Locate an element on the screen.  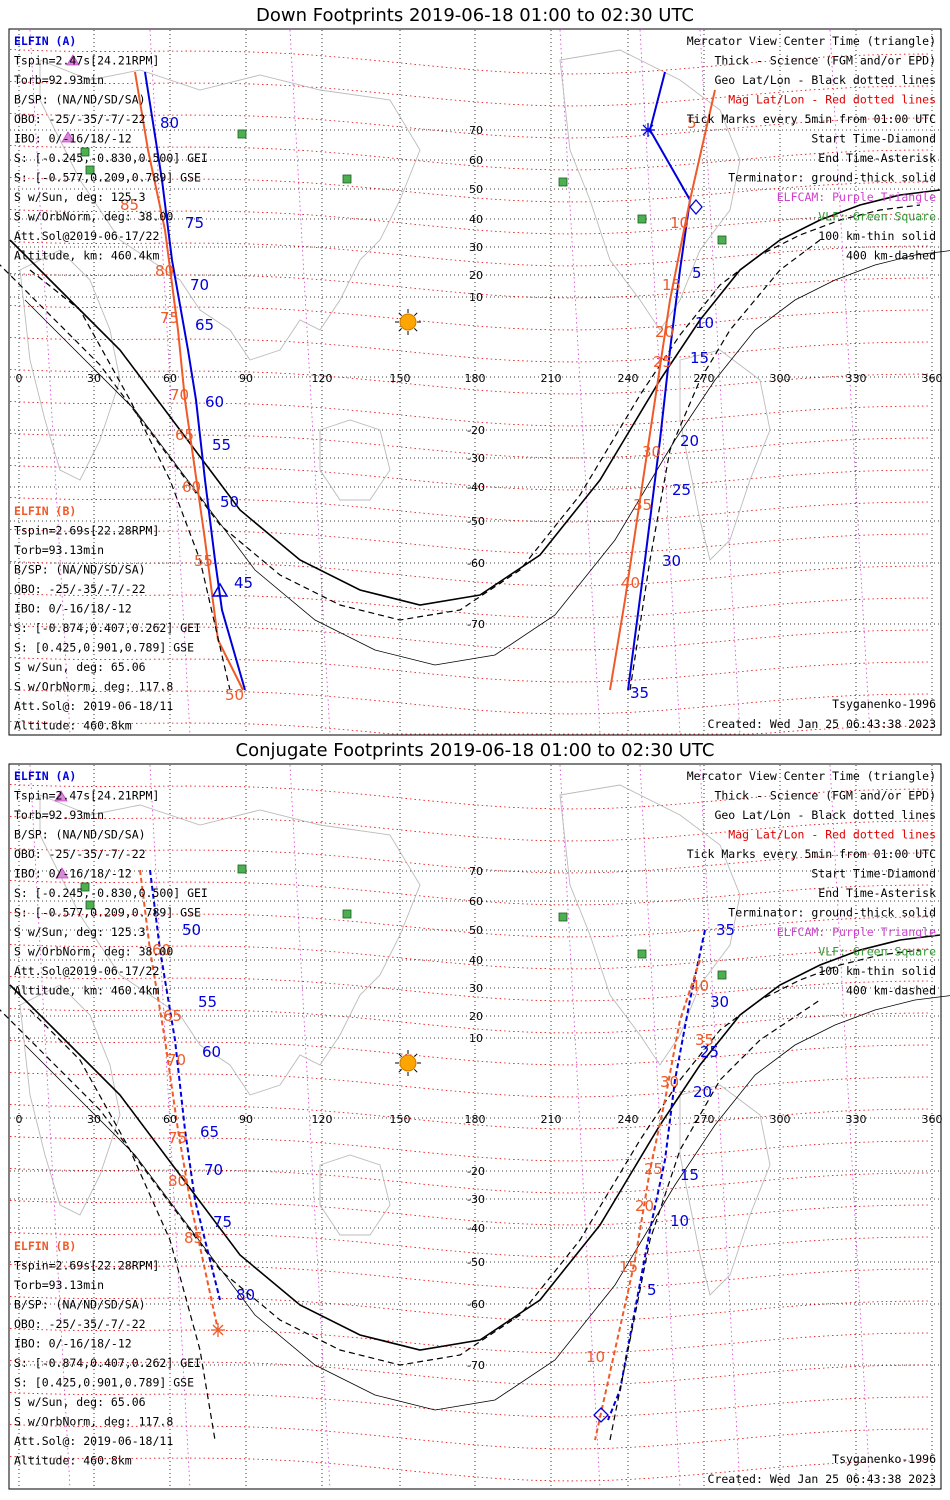
conj-elfin-a-tspin: Tspin=2.47s[24.21RPM] is located at coordinates (86, 796).